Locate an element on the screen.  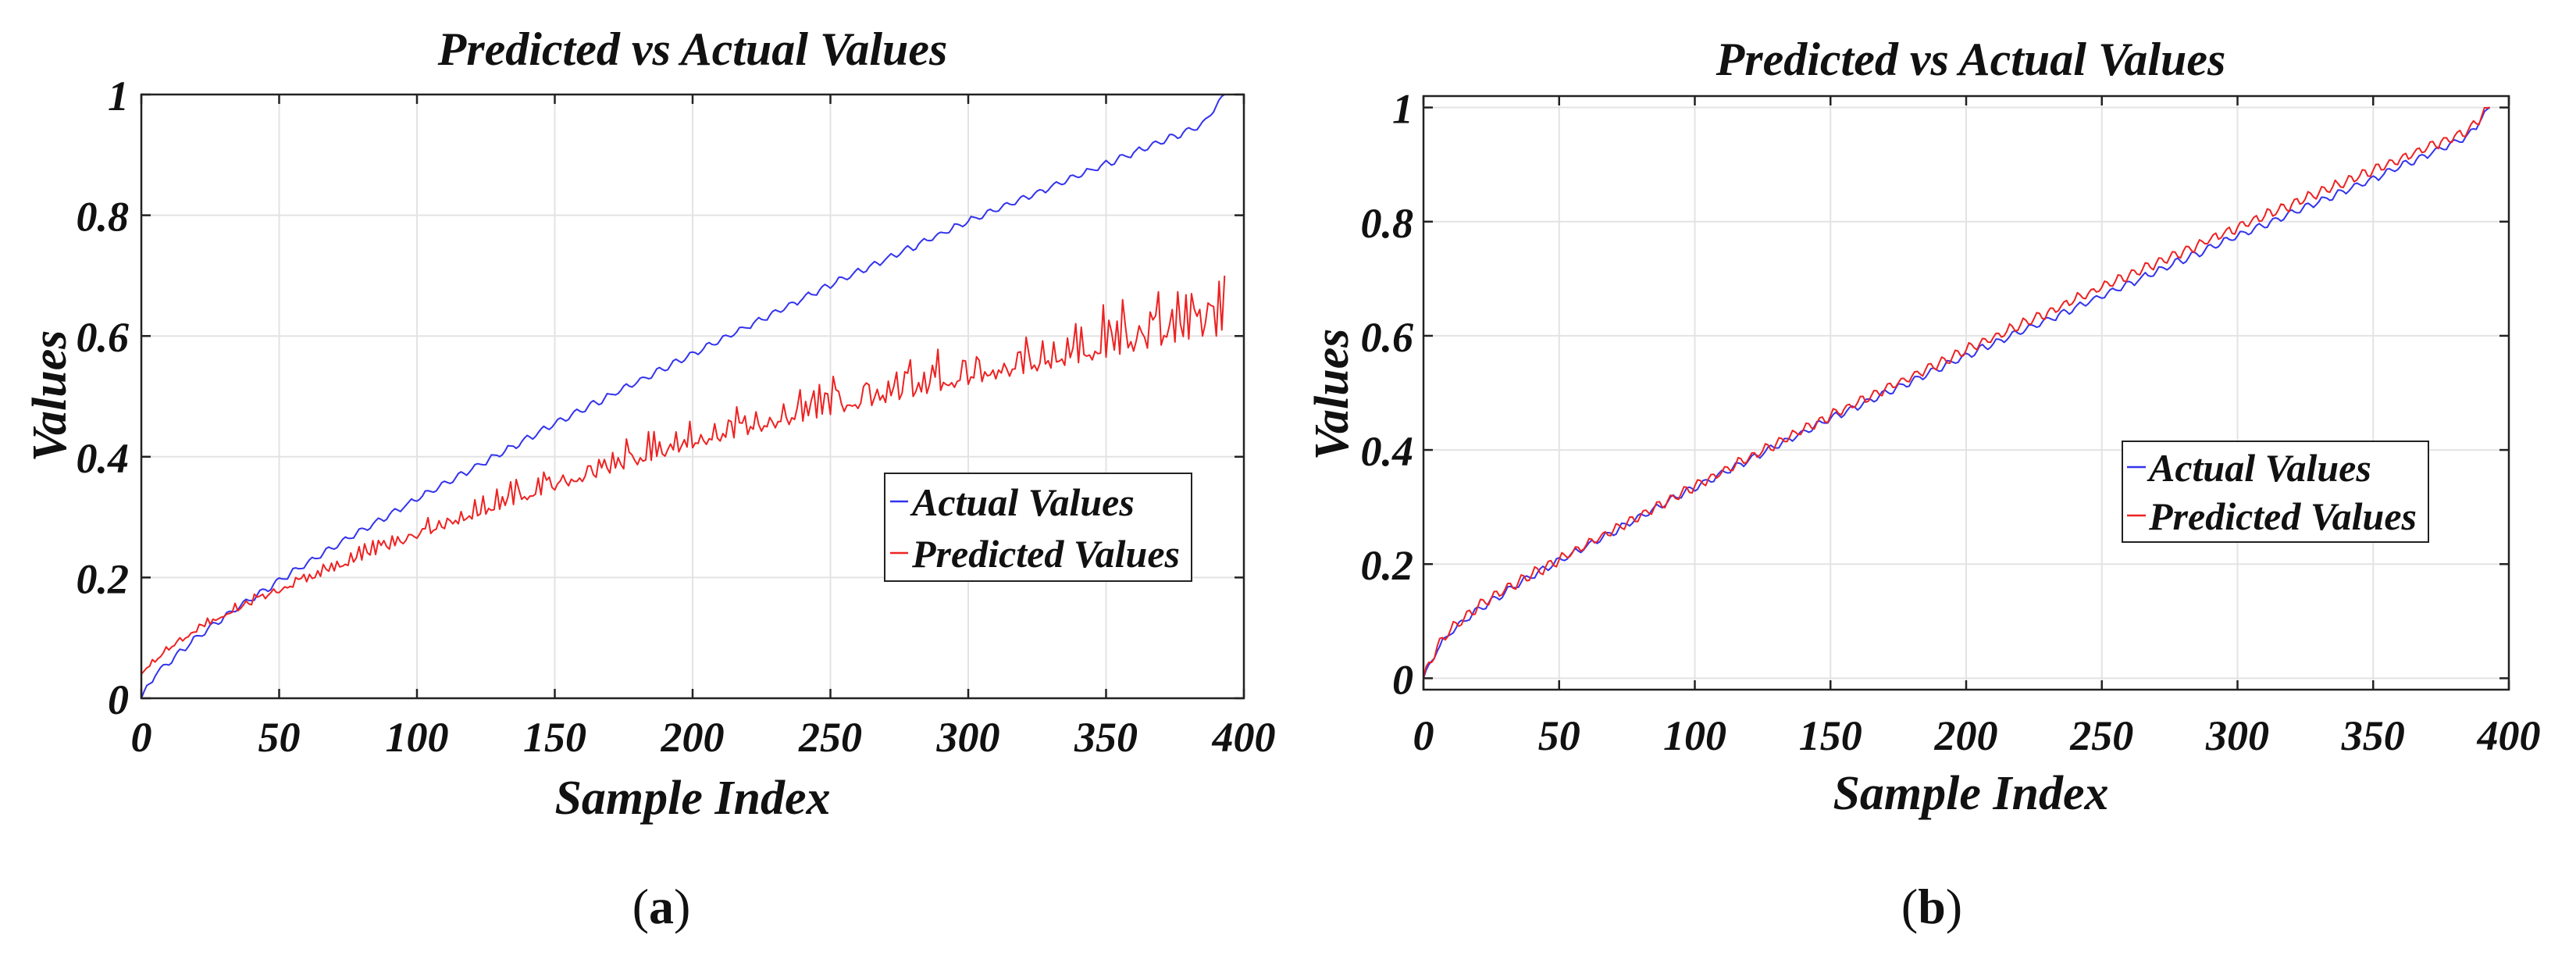
x-tick-labels-b: 0 50 100 150 200 250 300 350 400 is located at coordinates (1977, 735).